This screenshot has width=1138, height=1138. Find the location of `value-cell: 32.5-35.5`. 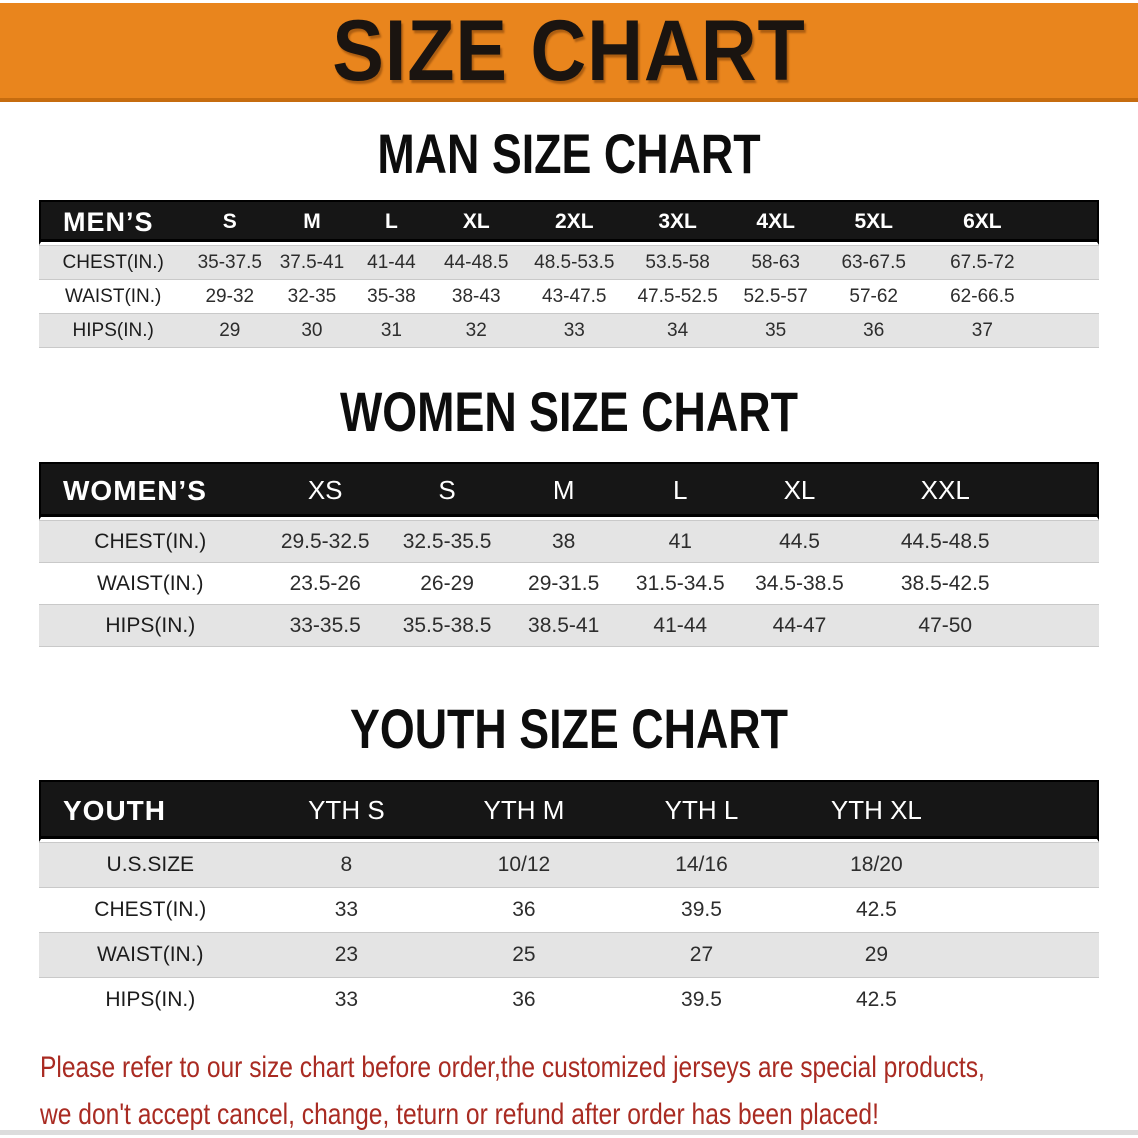

value-cell: 32.5-35.5 is located at coordinates (447, 541).